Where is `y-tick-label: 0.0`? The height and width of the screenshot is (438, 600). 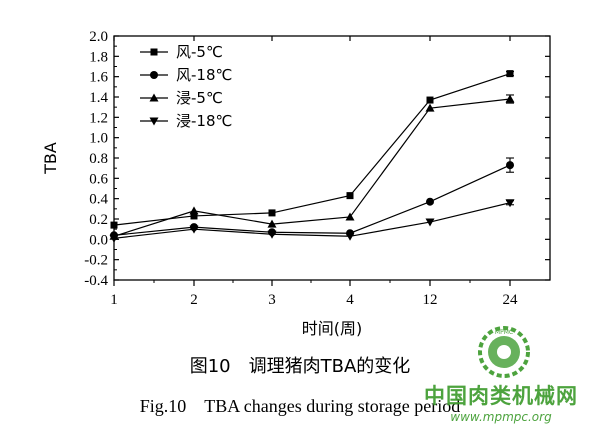 y-tick-label: 0.0 is located at coordinates (98, 240).